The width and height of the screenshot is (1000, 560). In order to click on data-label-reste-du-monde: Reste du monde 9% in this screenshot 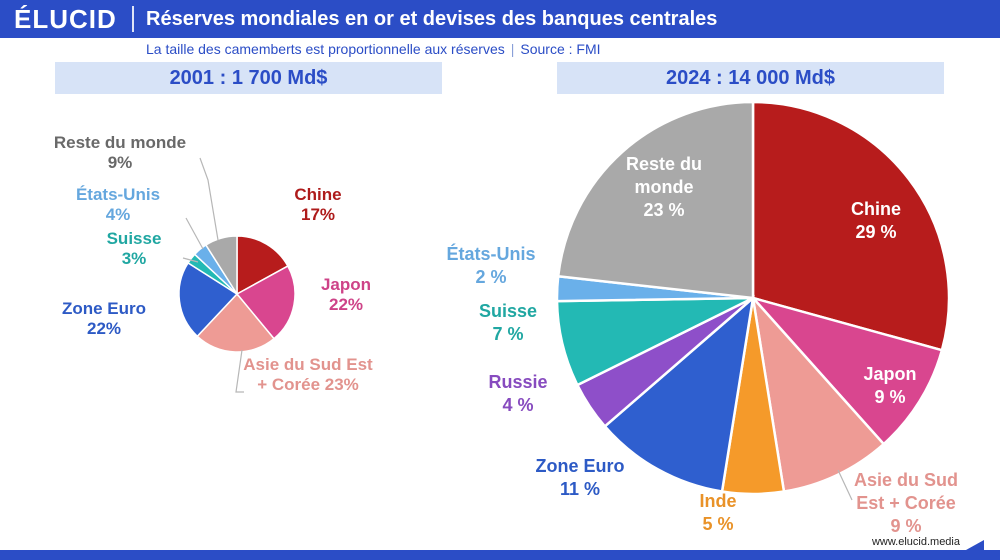, I will do `click(120, 152)`.